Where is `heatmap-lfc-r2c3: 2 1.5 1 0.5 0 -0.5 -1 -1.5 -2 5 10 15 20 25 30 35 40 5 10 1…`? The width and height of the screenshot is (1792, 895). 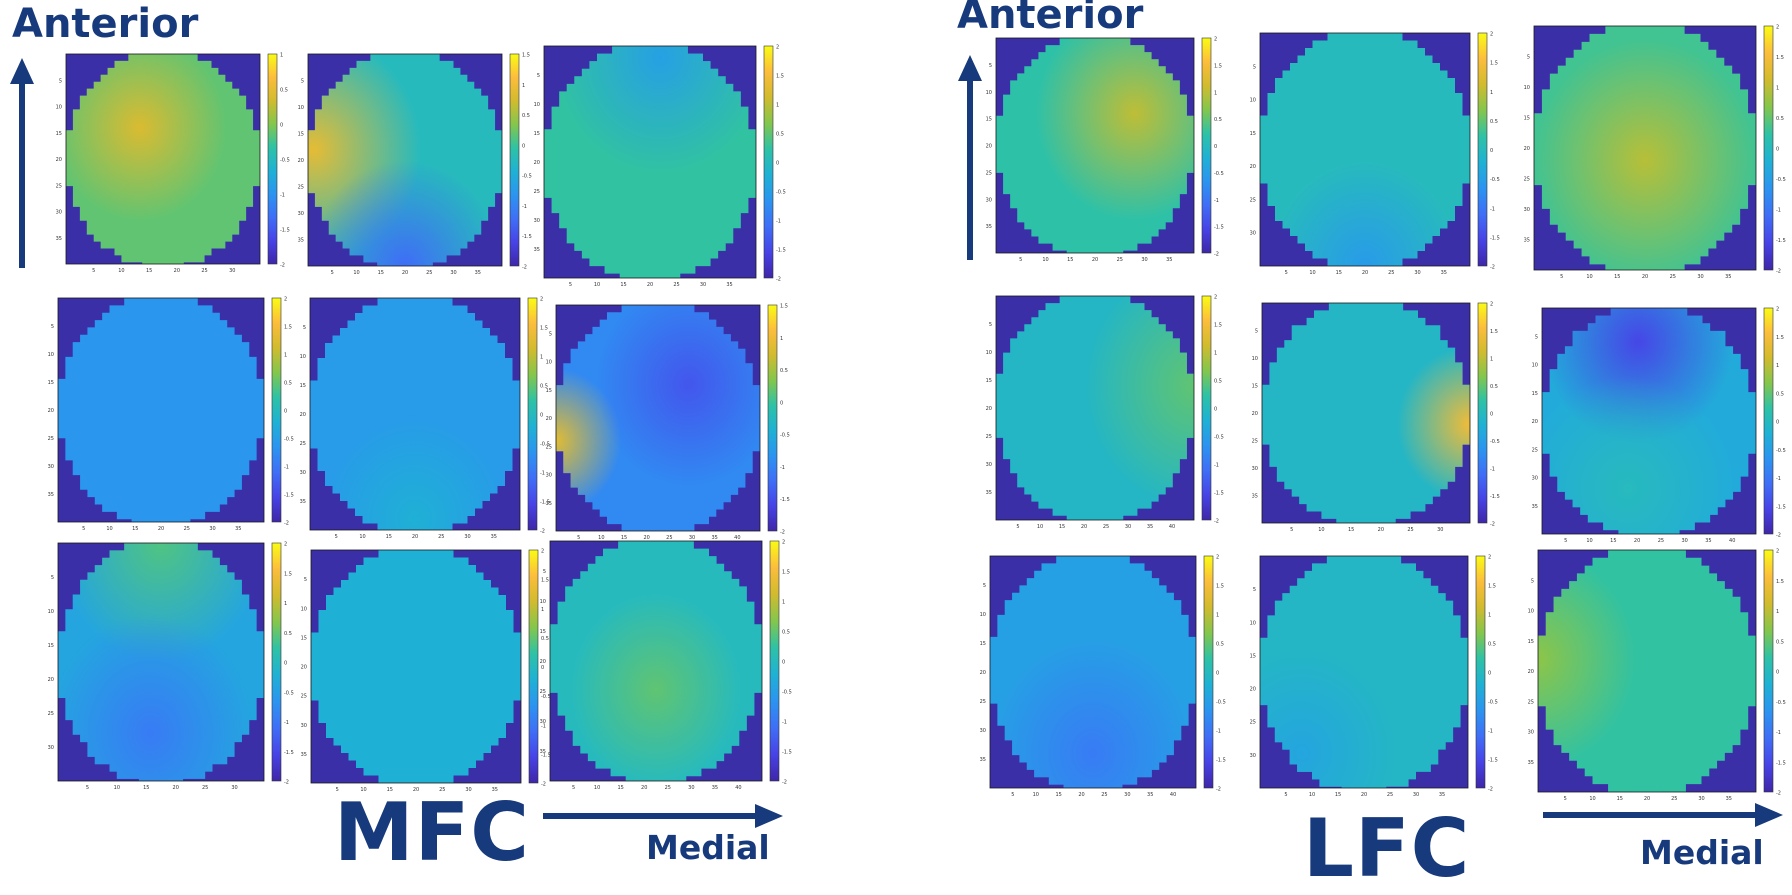 heatmap-lfc-r2c3: 2 1.5 1 0.5 0 -0.5 -1 -1.5 -2 5 10 15 20 25 30 35 40 5 10 1… is located at coordinates (1659, 426).